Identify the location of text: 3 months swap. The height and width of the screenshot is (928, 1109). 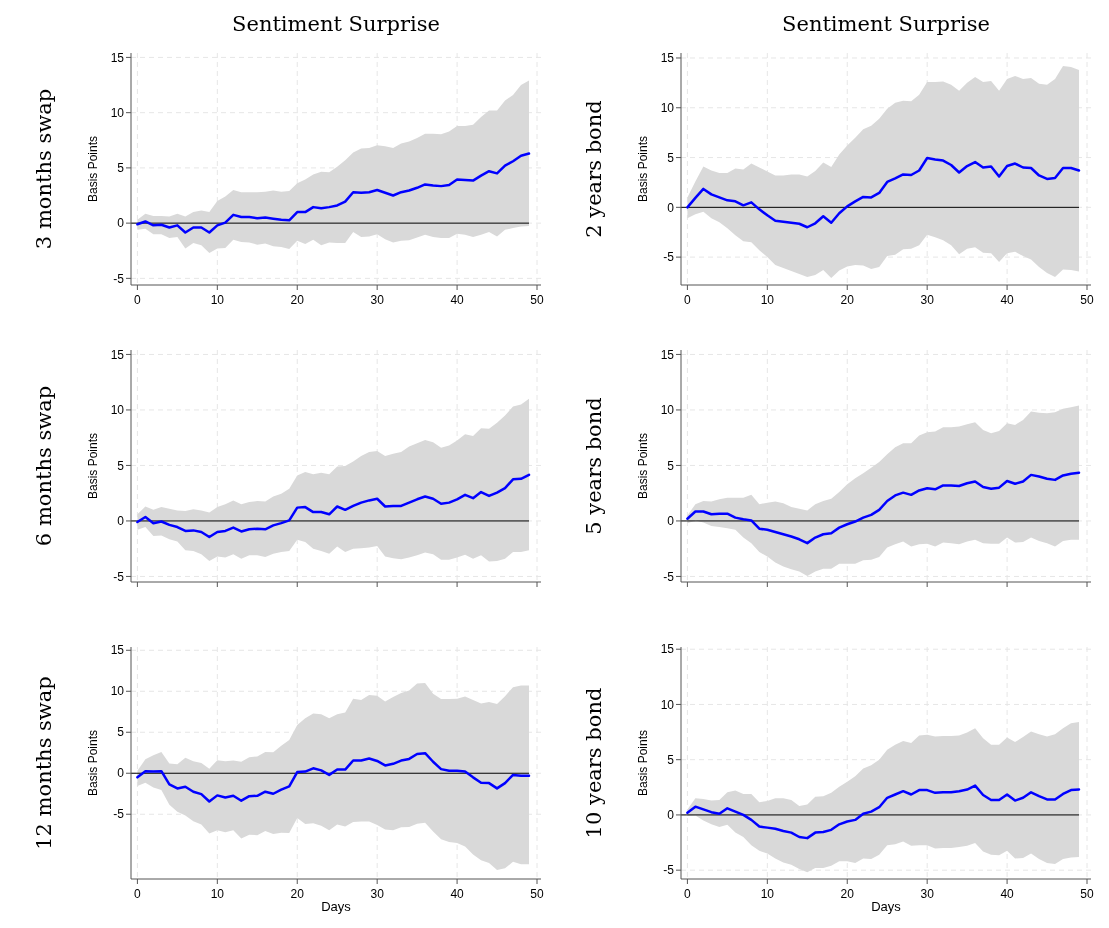
(44, 169).